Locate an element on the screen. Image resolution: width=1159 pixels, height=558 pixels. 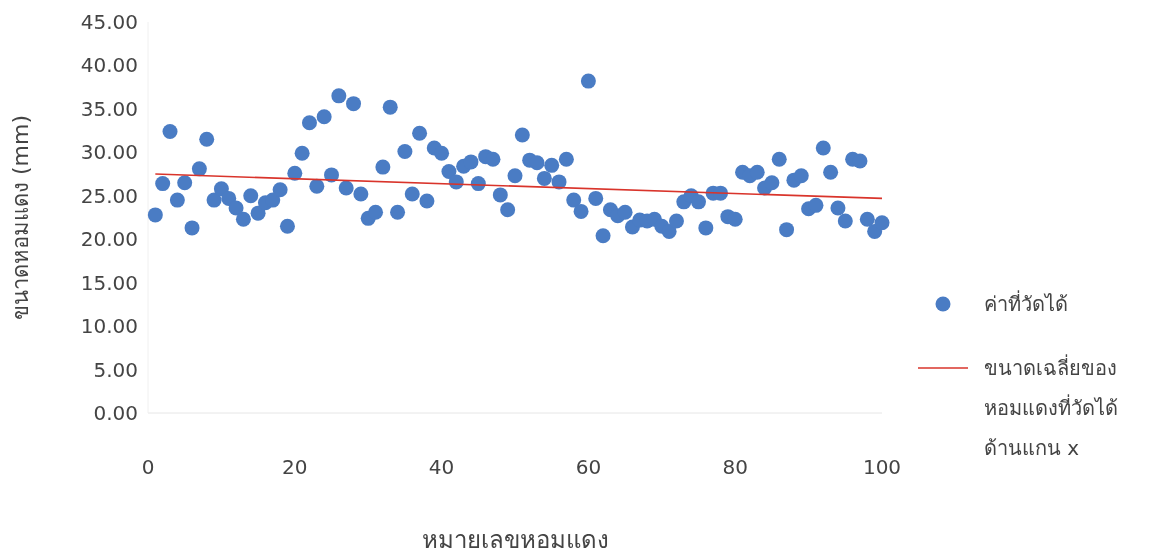
x-tick-label: 80 is located at coordinates (735, 467).